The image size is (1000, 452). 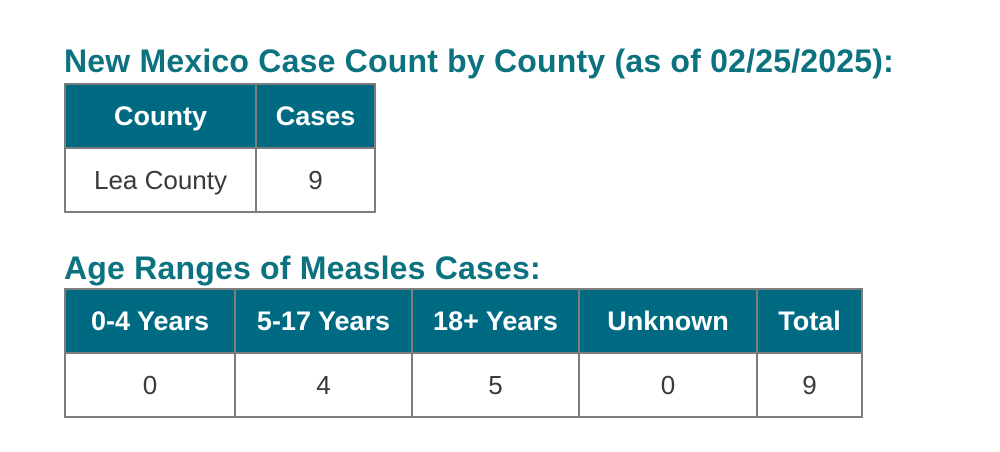 What do you see at coordinates (315, 116) in the screenshot?
I see `column-header-cases: Cases` at bounding box center [315, 116].